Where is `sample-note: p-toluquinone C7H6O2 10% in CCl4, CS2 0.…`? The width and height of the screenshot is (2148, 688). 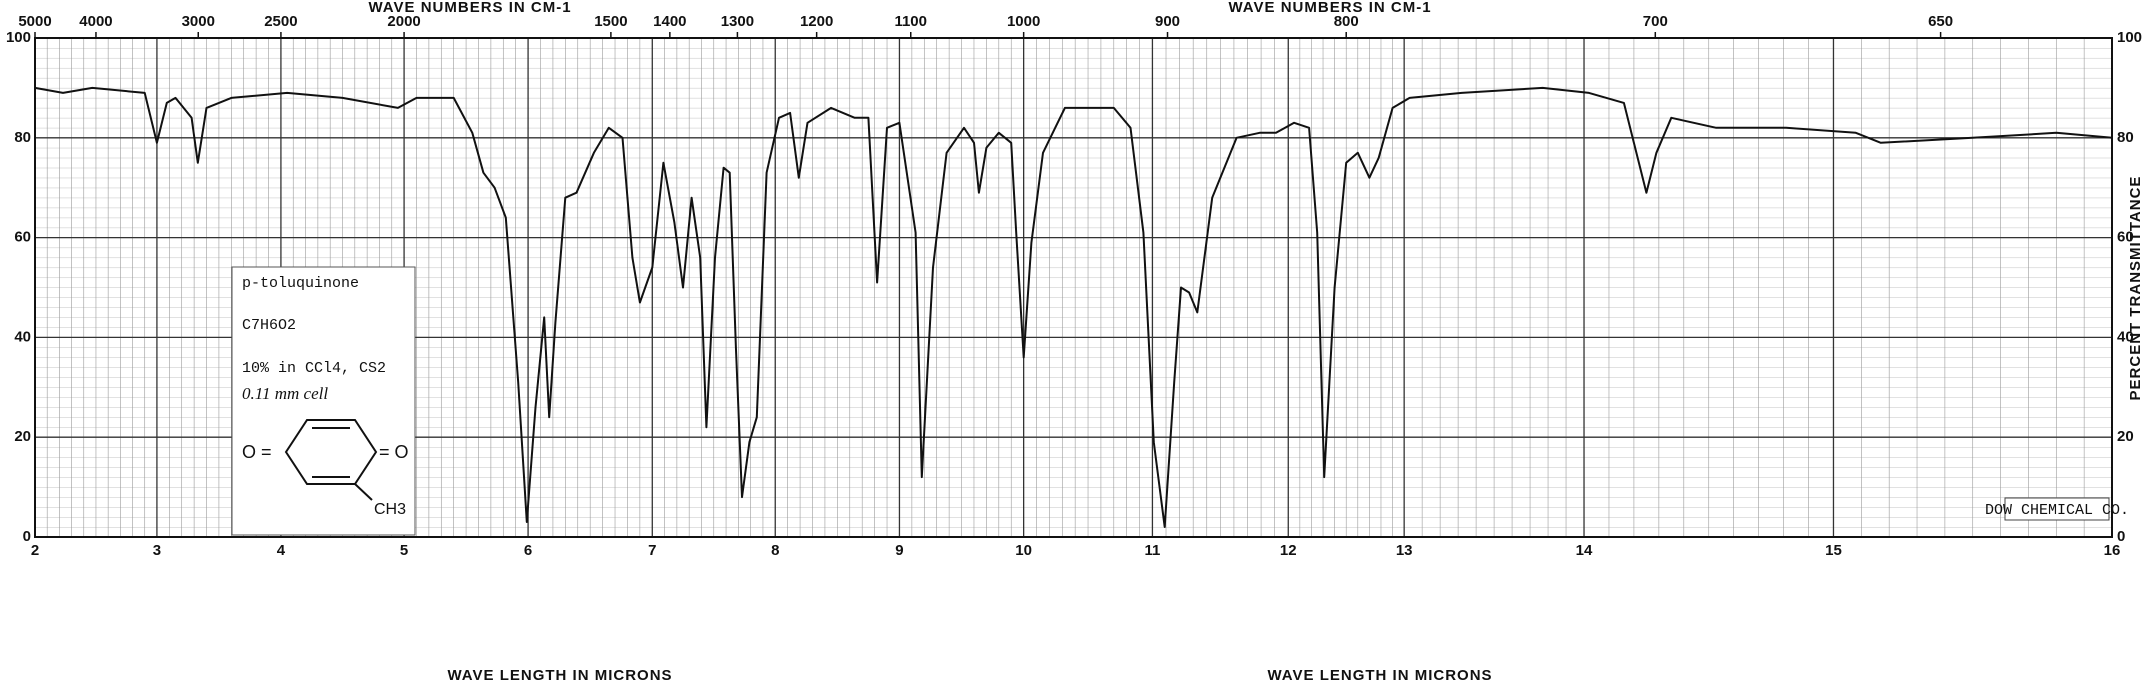 sample-note: p-toluquinone C7H6O2 10% in CCl4, CS2 0.… is located at coordinates (323, 401).